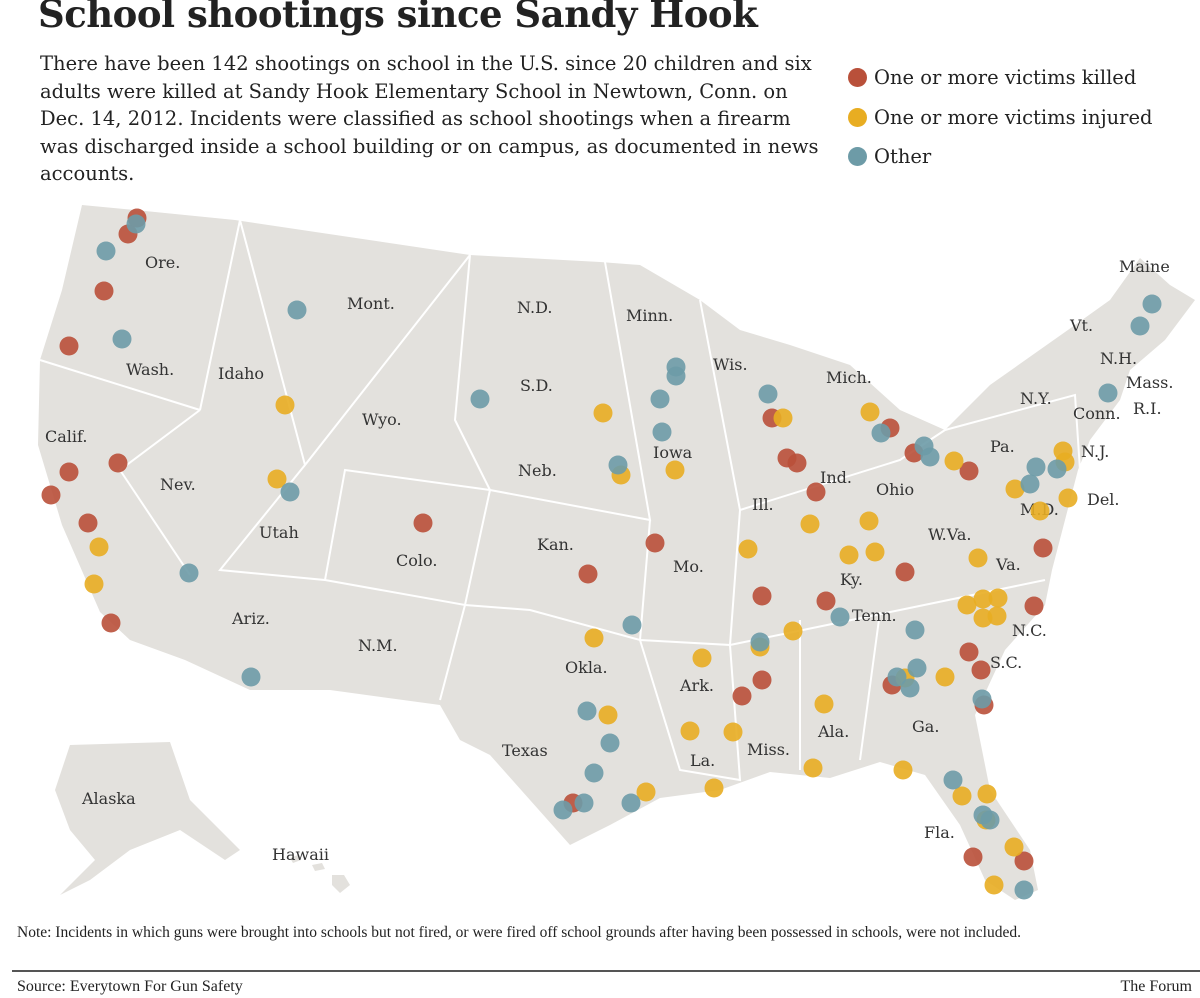 The height and width of the screenshot is (998, 1200). I want to click on state-label: Iowa, so click(673, 452).